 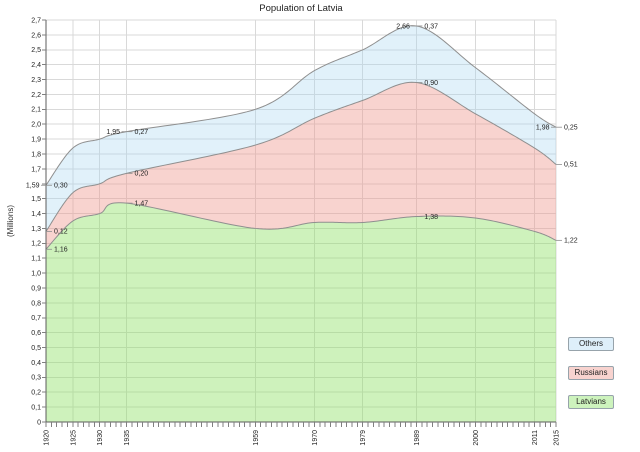 I want to click on data-label: 0,20, so click(x=142, y=174).